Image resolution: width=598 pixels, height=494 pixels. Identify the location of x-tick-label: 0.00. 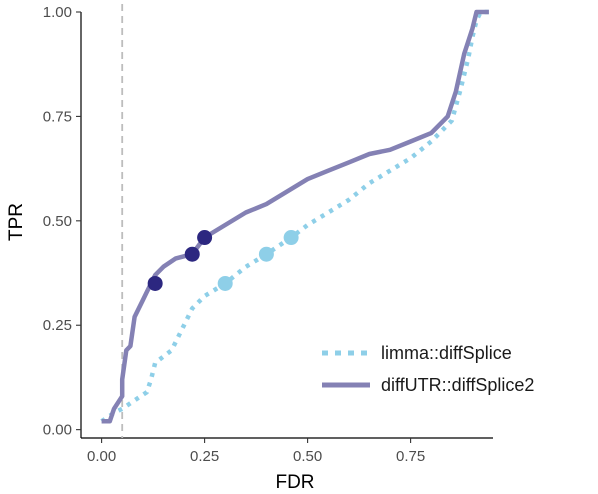
(101, 456).